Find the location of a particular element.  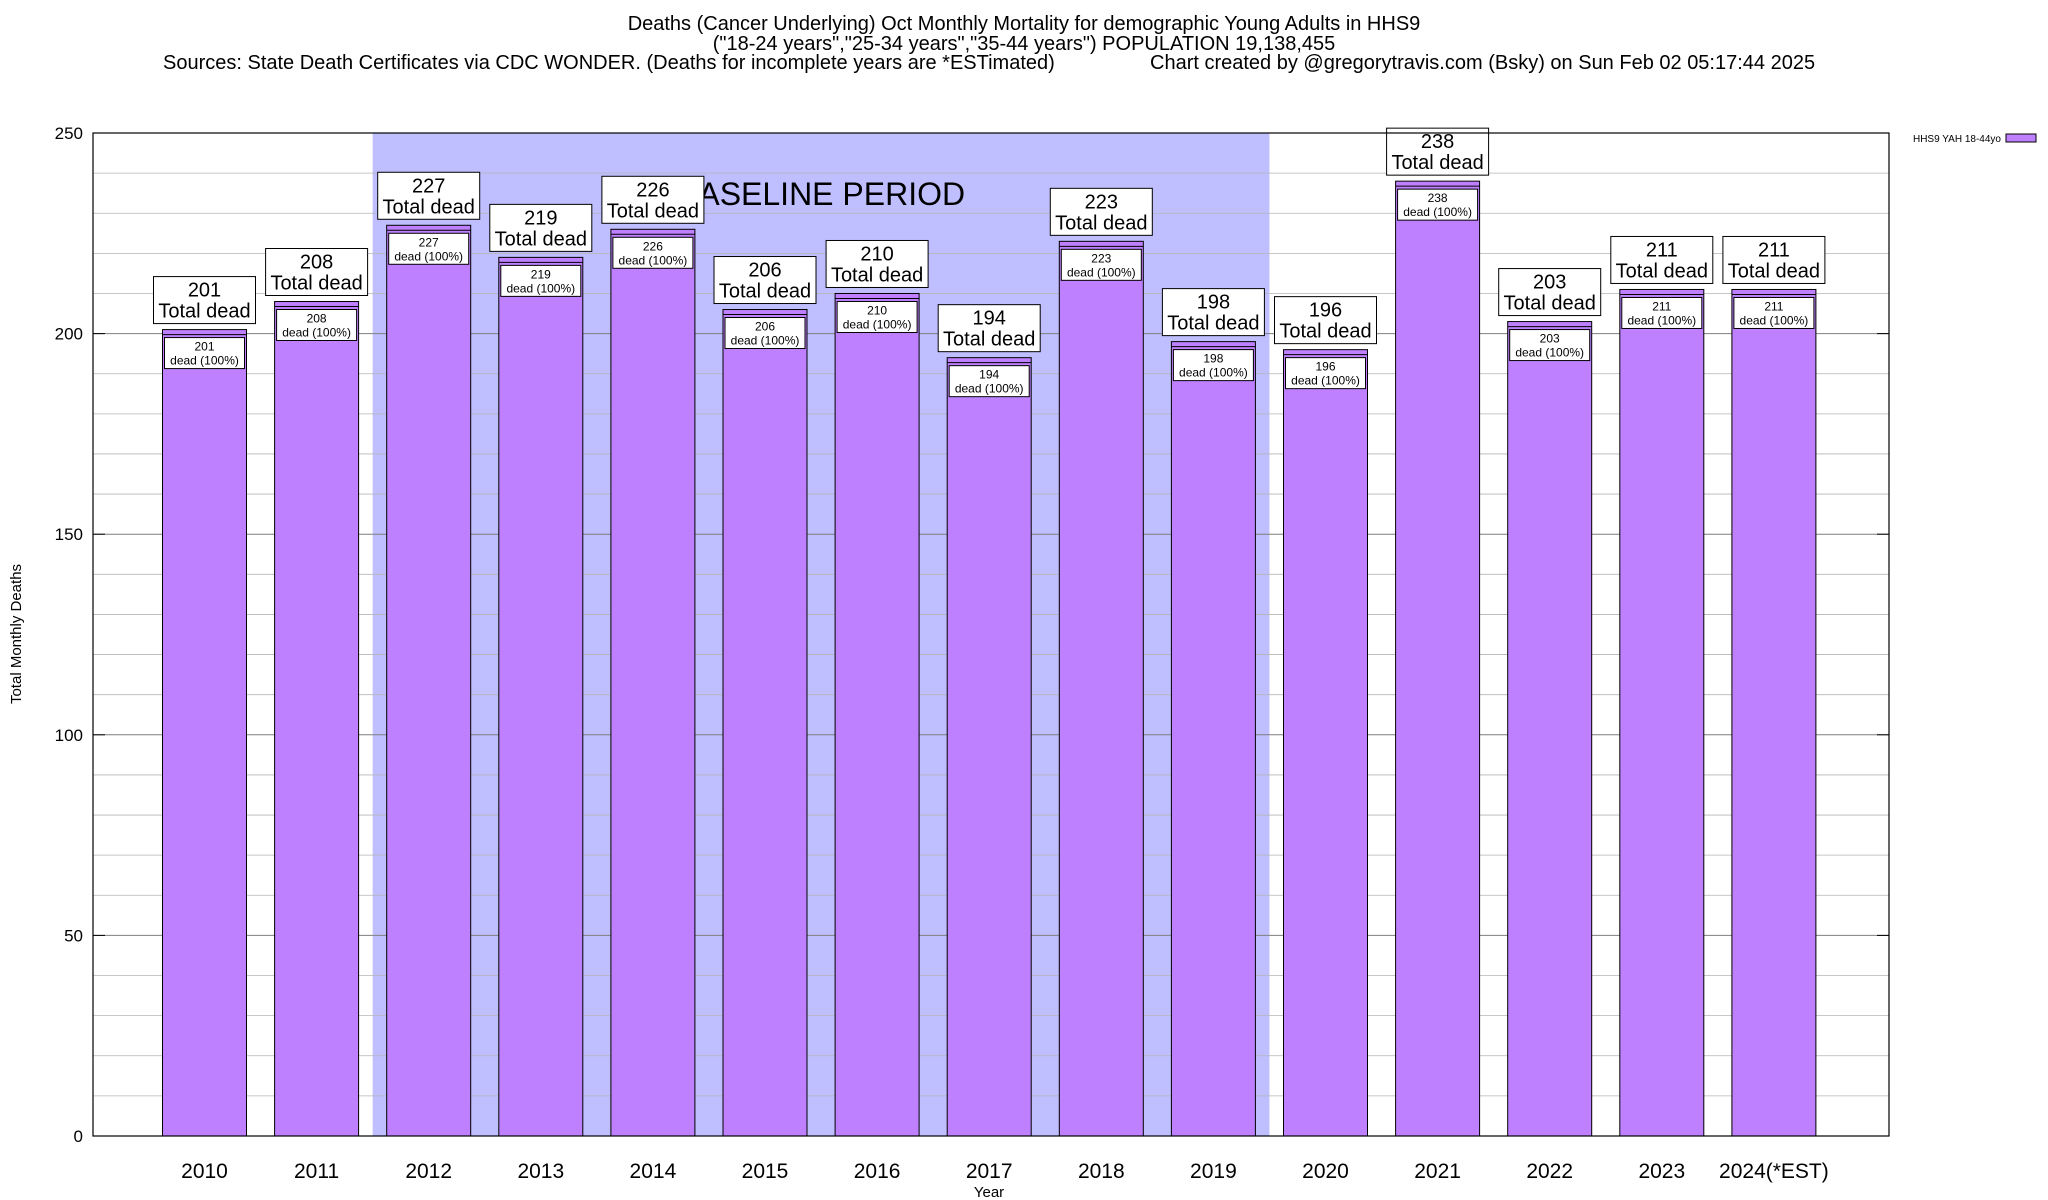

x-tick-label: 2013 is located at coordinates (540, 1171).